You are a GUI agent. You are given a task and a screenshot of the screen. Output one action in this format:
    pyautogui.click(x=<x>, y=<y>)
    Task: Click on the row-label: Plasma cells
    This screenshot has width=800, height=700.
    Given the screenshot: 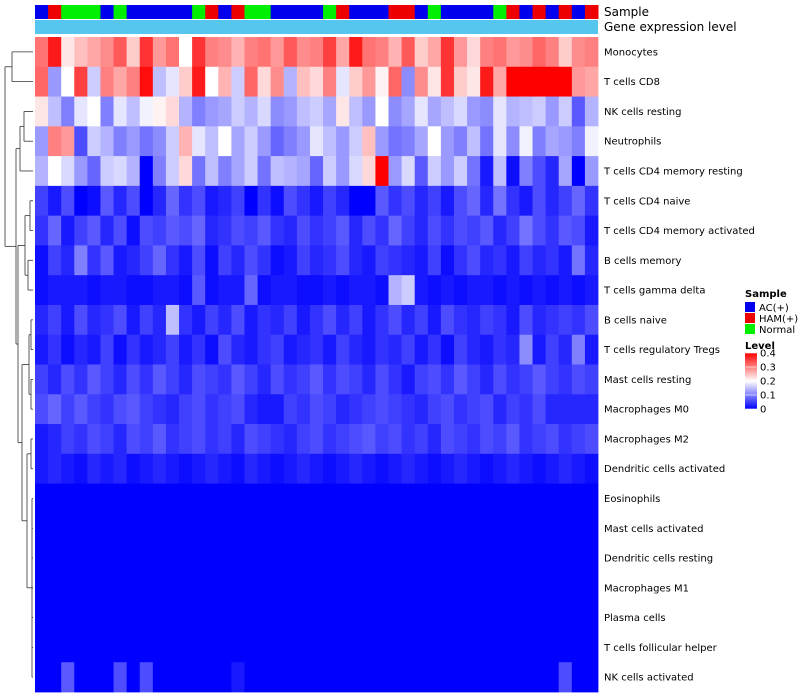 What is the action you would take?
    pyautogui.click(x=635, y=618)
    